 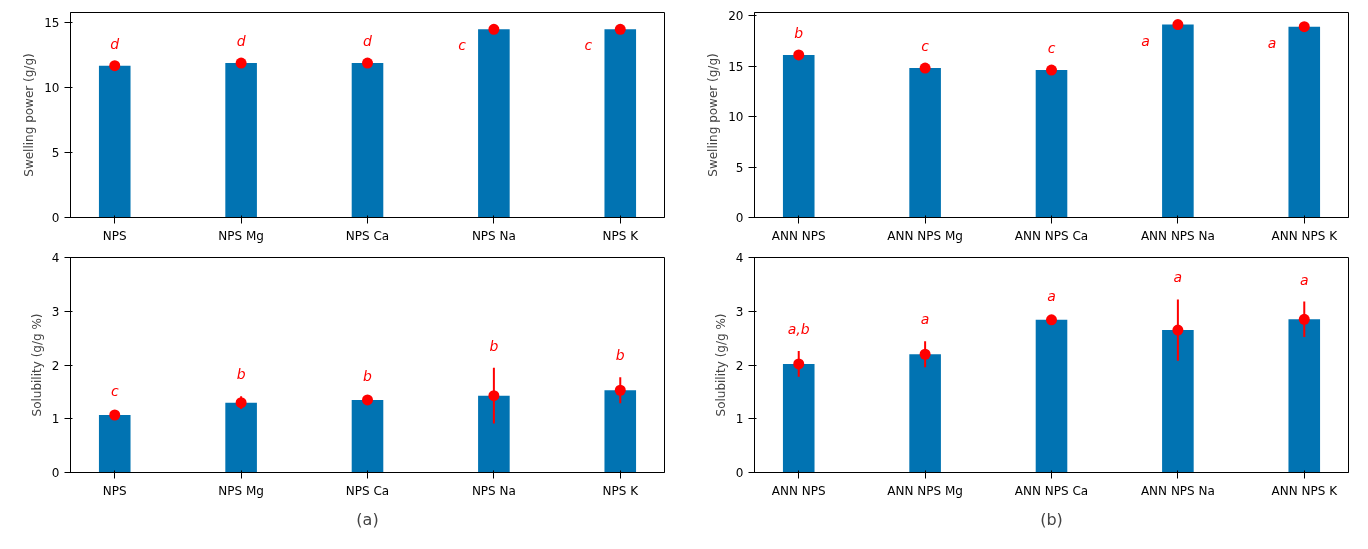 What do you see at coordinates (798, 329) in the screenshot?
I see `annotation: a,b` at bounding box center [798, 329].